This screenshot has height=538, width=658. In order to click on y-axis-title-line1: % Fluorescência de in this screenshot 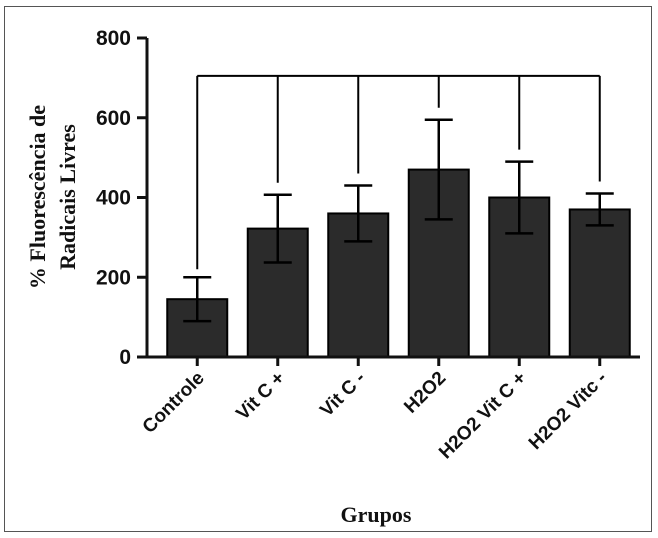, I will do `click(37, 197)`.